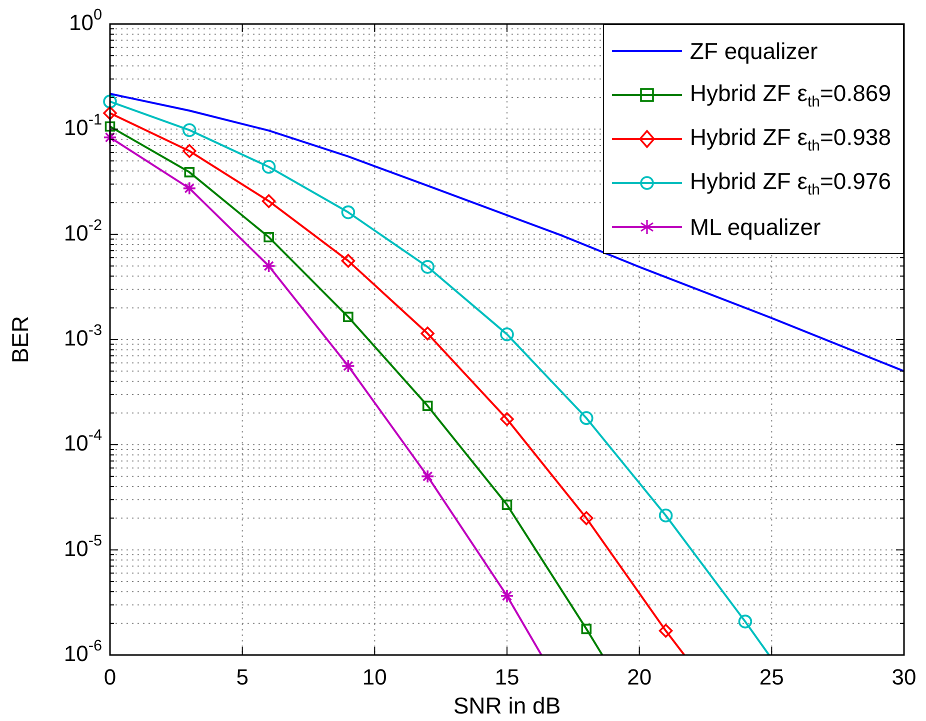 This screenshot has width=926, height=721. What do you see at coordinates (790, 95) in the screenshot?
I see `legend-label: Hybrid ZF ε$_{th}$=0.869` at bounding box center [790, 95].